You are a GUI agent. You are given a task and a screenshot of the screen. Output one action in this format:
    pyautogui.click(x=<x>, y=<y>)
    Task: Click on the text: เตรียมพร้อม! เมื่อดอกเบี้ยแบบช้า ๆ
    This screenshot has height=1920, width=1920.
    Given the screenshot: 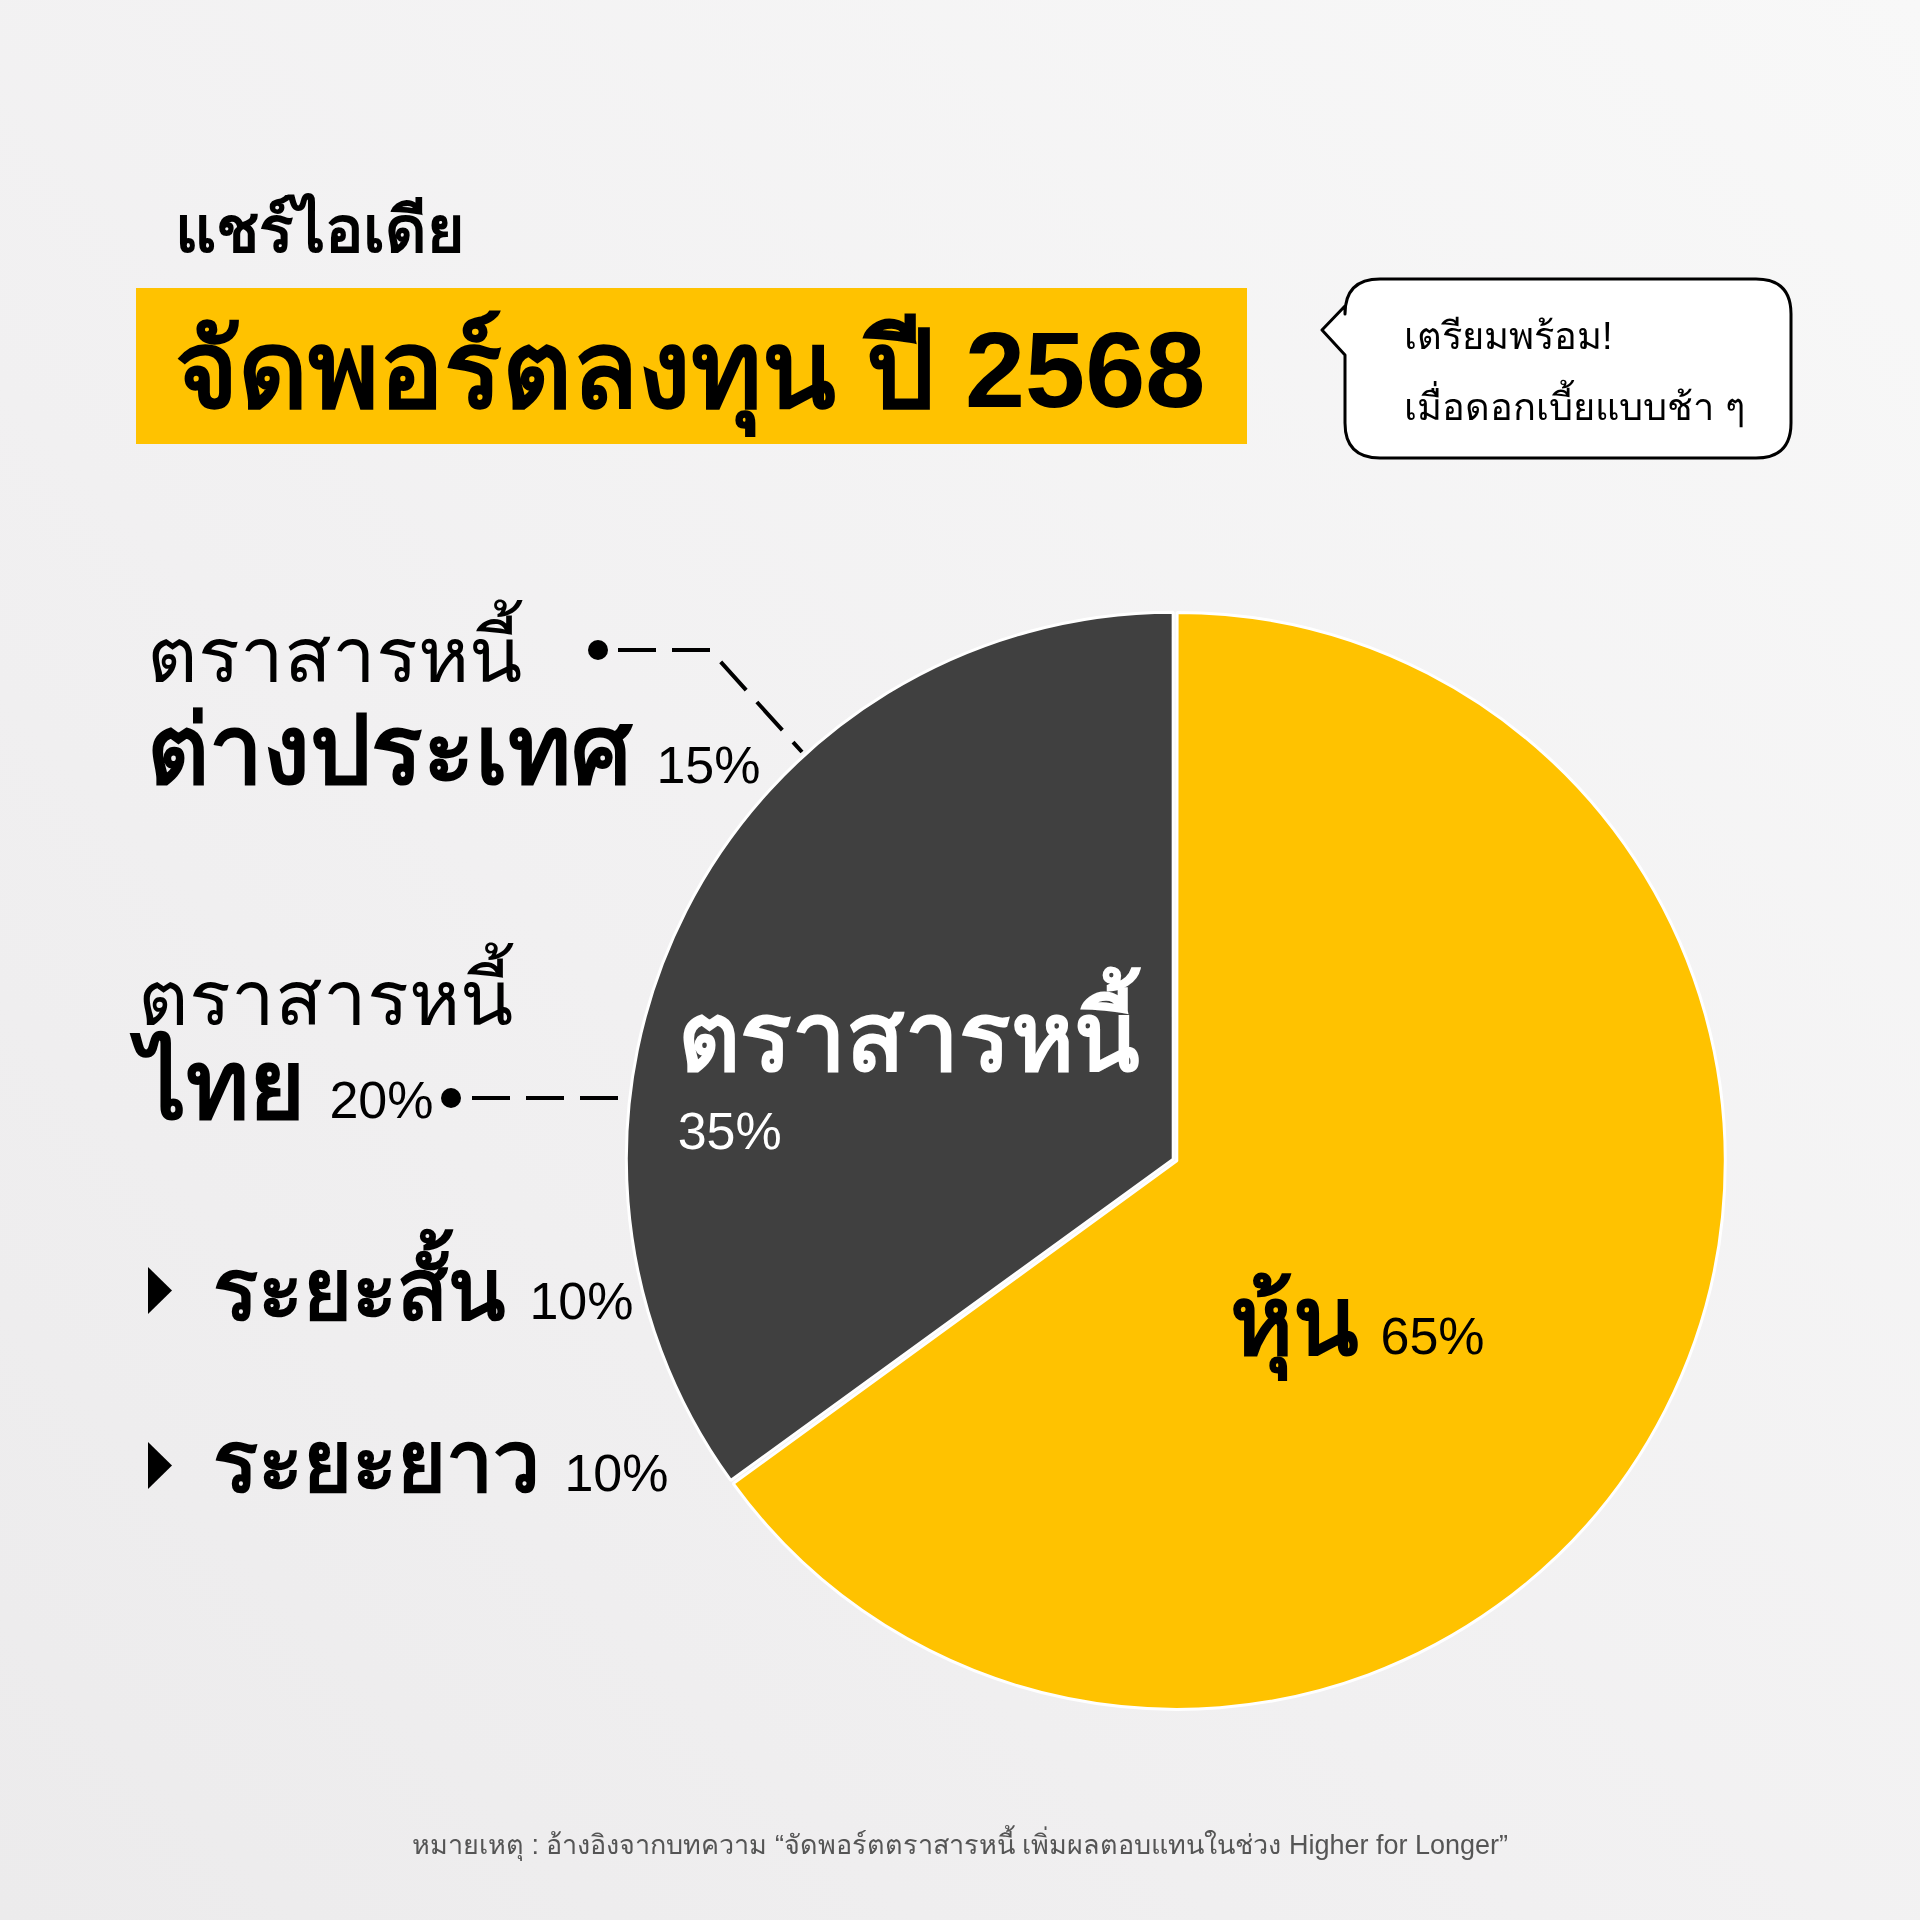 What is the action you would take?
    pyautogui.click(x=1574, y=371)
    